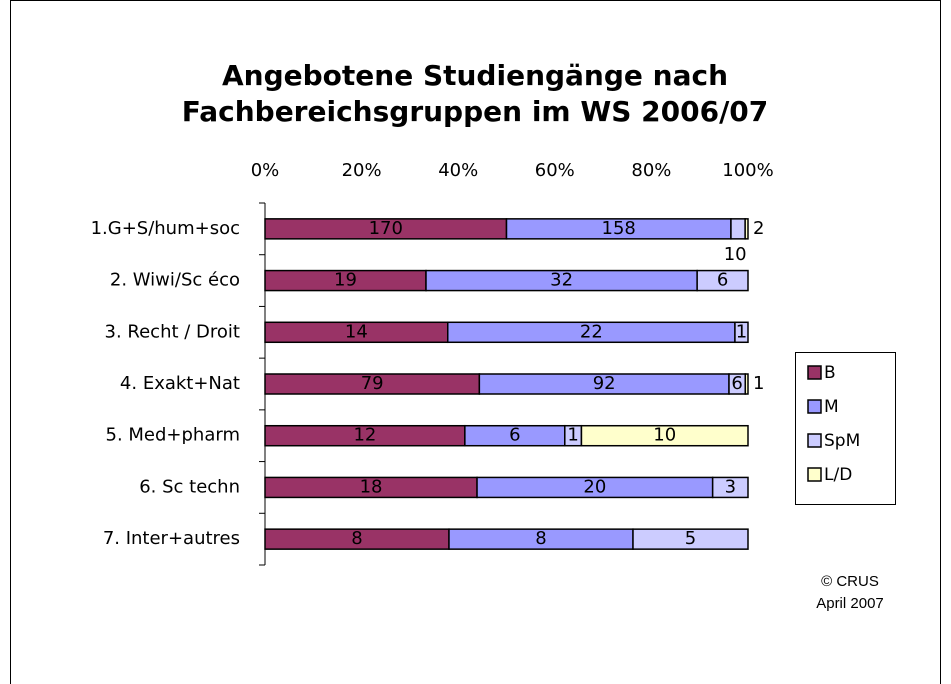 Image resolution: width=951 pixels, height=684 pixels. I want to click on data-label: 14, so click(356, 331).